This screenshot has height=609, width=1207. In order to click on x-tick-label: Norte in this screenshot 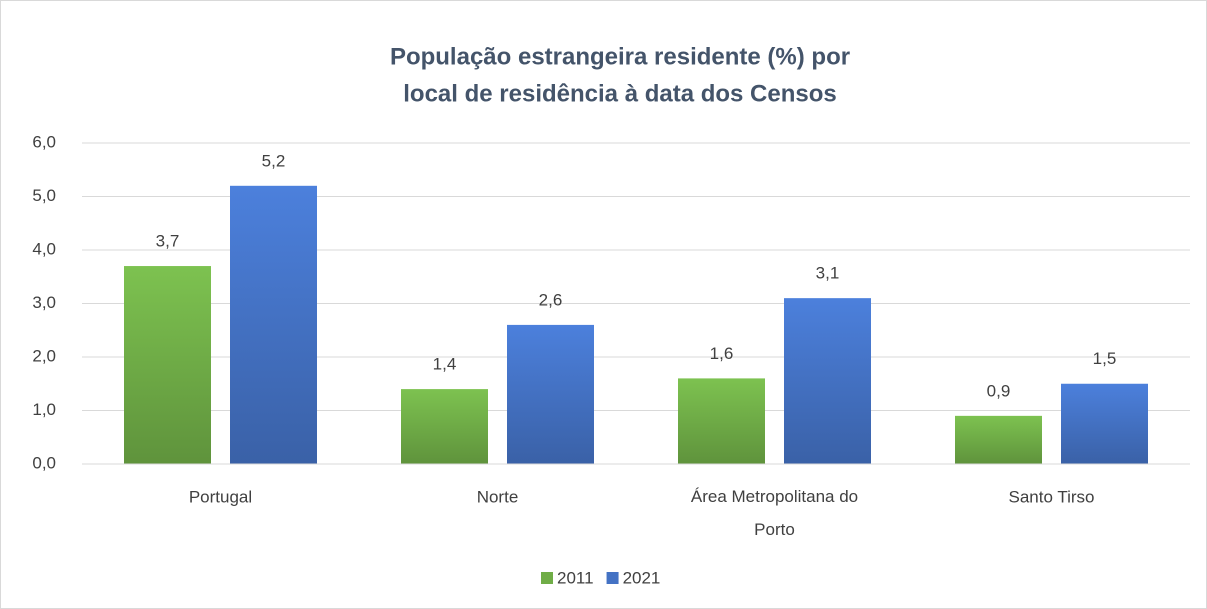, I will do `click(498, 496)`.